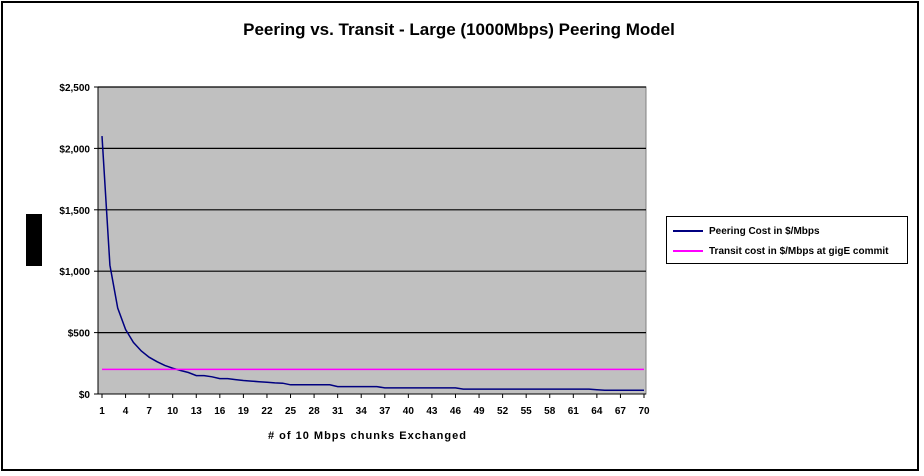  I want to click on x-tick-label: 55, so click(527, 411).